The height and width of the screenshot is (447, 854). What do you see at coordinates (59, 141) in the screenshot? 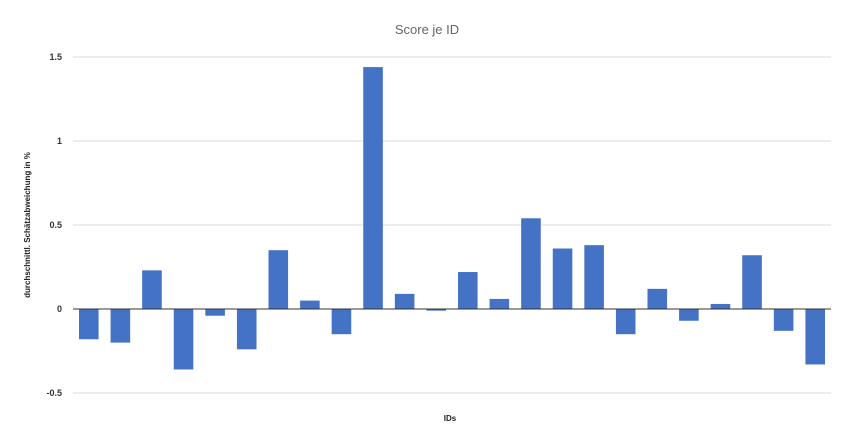
I see `y-tick-label: 1` at bounding box center [59, 141].